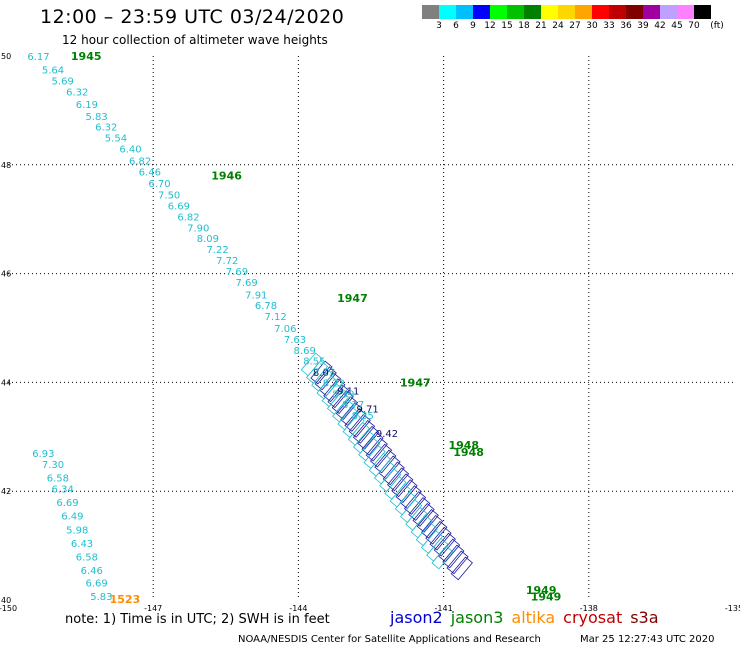  What do you see at coordinates (8, 608) in the screenshot?
I see `x-tick-label: -150` at bounding box center [8, 608].